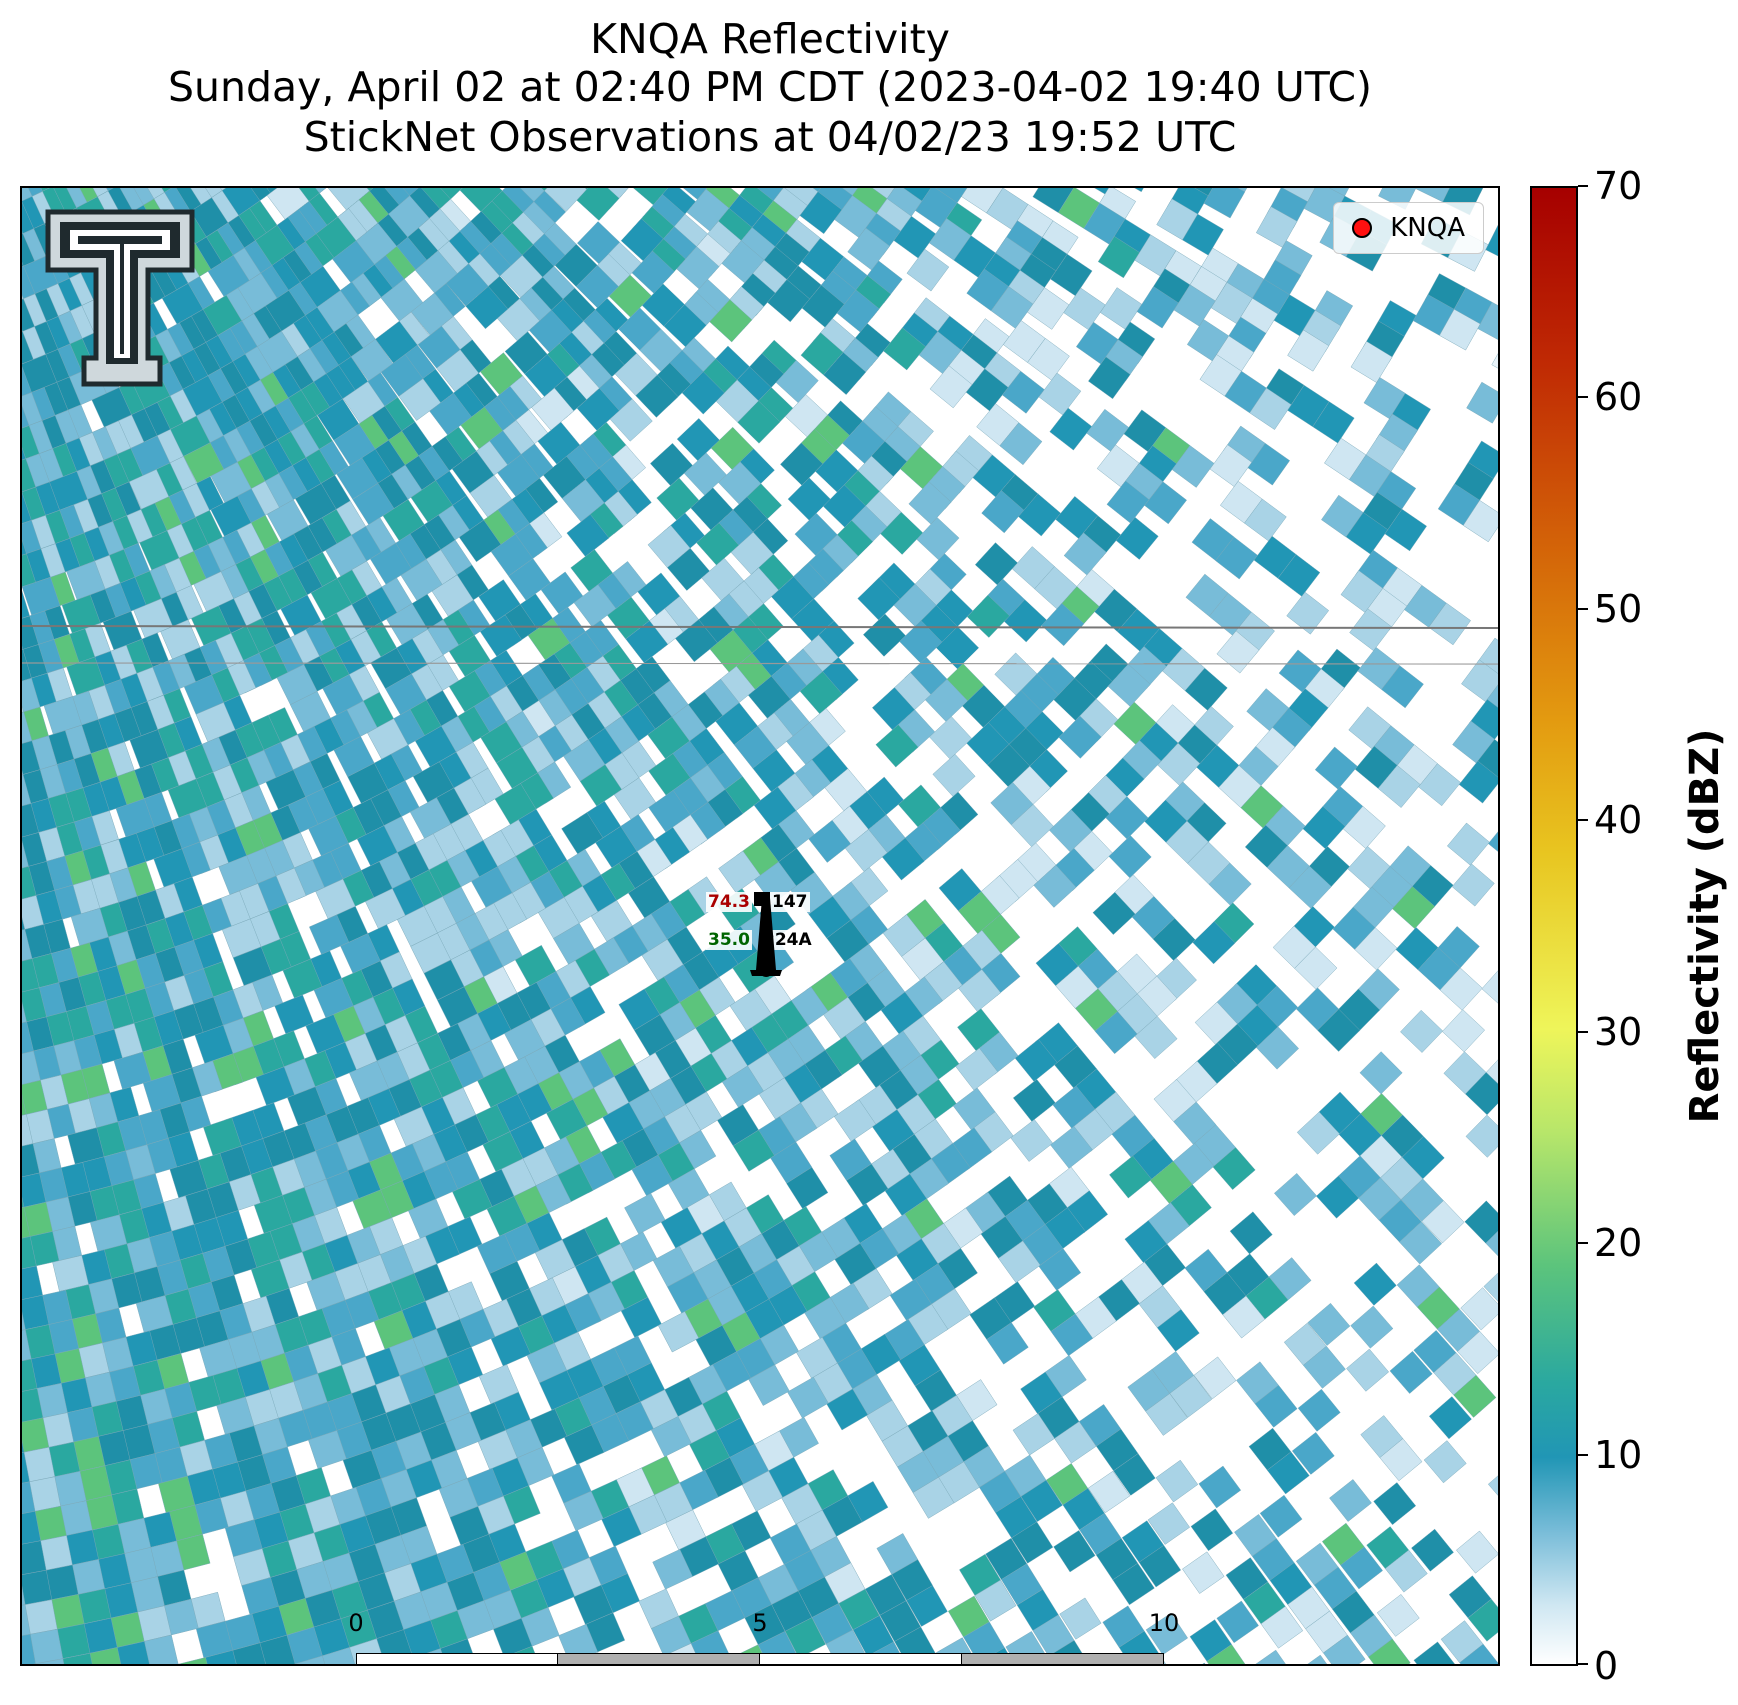  What do you see at coordinates (787, 940) in the screenshot?
I see `station-id: 224A` at bounding box center [787, 940].